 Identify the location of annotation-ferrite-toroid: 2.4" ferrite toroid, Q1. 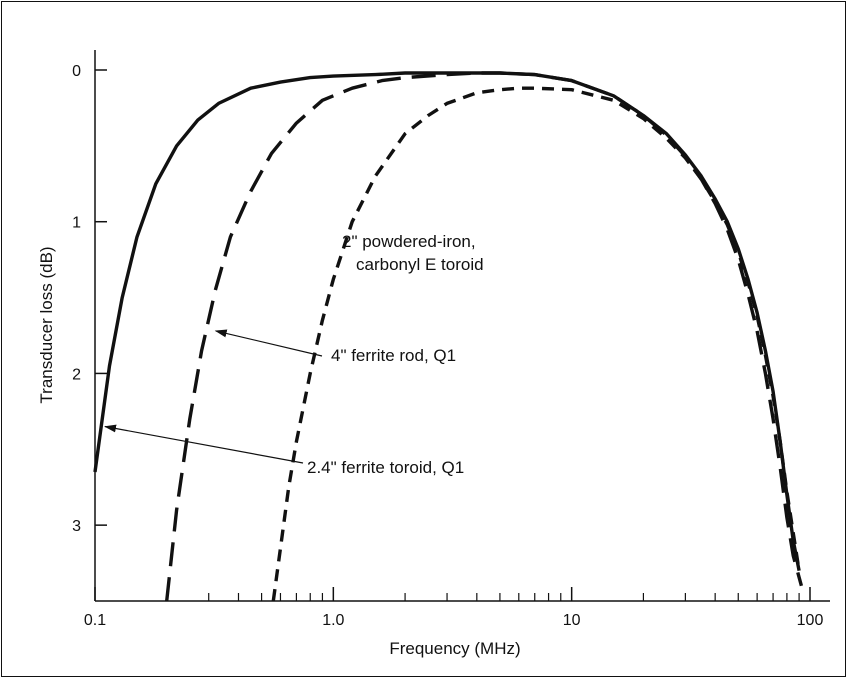
(385, 467).